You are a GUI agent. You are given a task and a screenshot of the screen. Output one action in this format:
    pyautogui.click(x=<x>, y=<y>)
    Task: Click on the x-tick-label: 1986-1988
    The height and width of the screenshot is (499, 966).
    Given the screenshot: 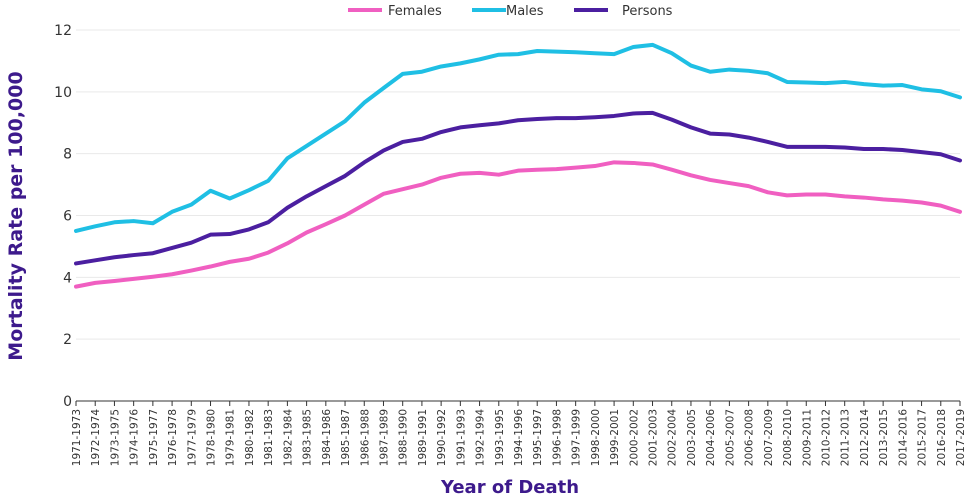 What is the action you would take?
    pyautogui.click(x=365, y=437)
    